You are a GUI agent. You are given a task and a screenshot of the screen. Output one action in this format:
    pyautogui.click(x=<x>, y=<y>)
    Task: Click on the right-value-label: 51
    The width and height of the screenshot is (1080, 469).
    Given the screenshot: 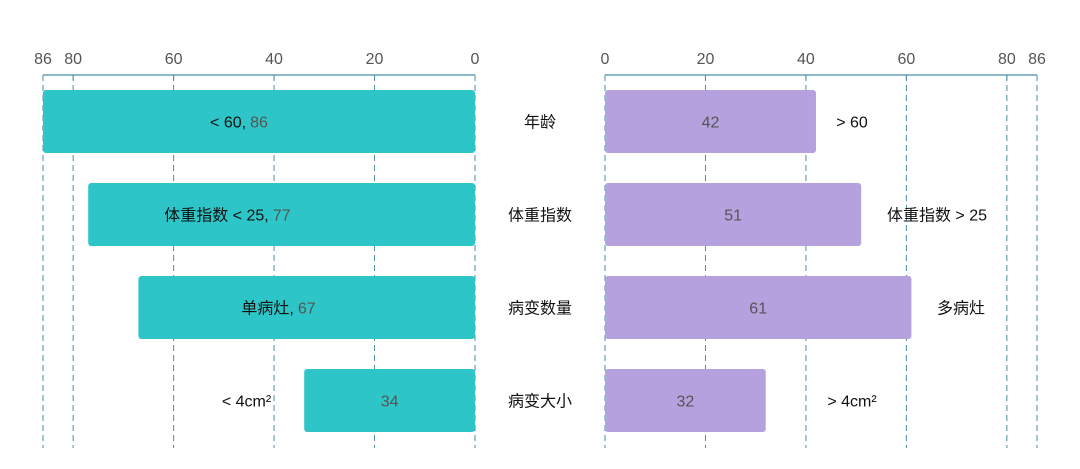 What is the action you would take?
    pyautogui.click(x=733, y=216)
    